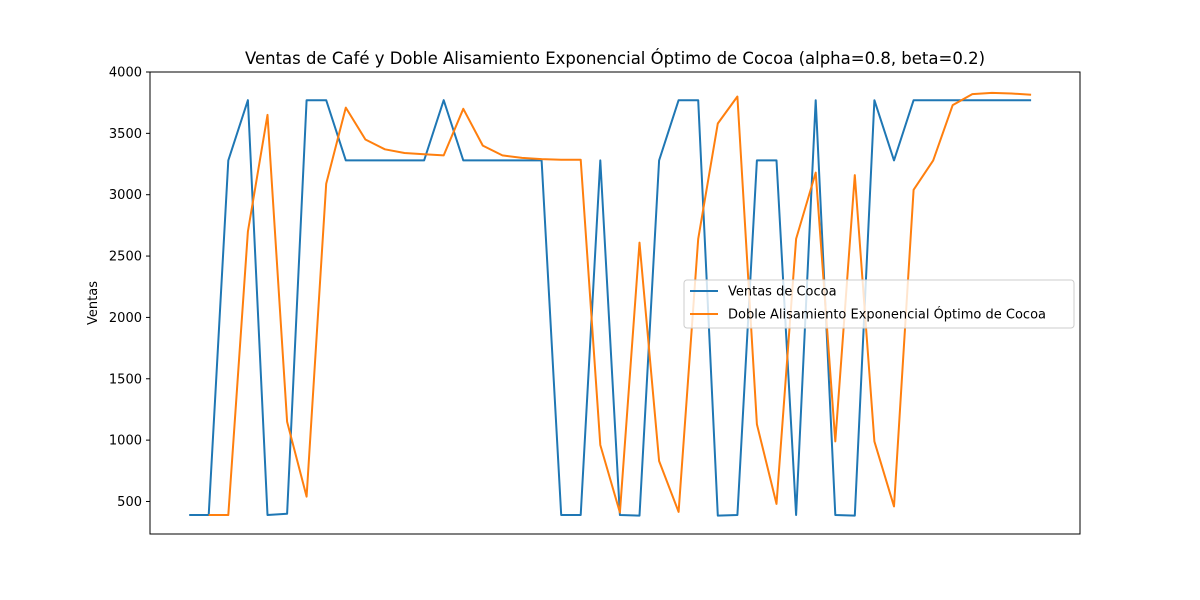 This screenshot has width=1200, height=600. What do you see at coordinates (125, 195) in the screenshot?
I see `y-tick-label: 3000` at bounding box center [125, 195].